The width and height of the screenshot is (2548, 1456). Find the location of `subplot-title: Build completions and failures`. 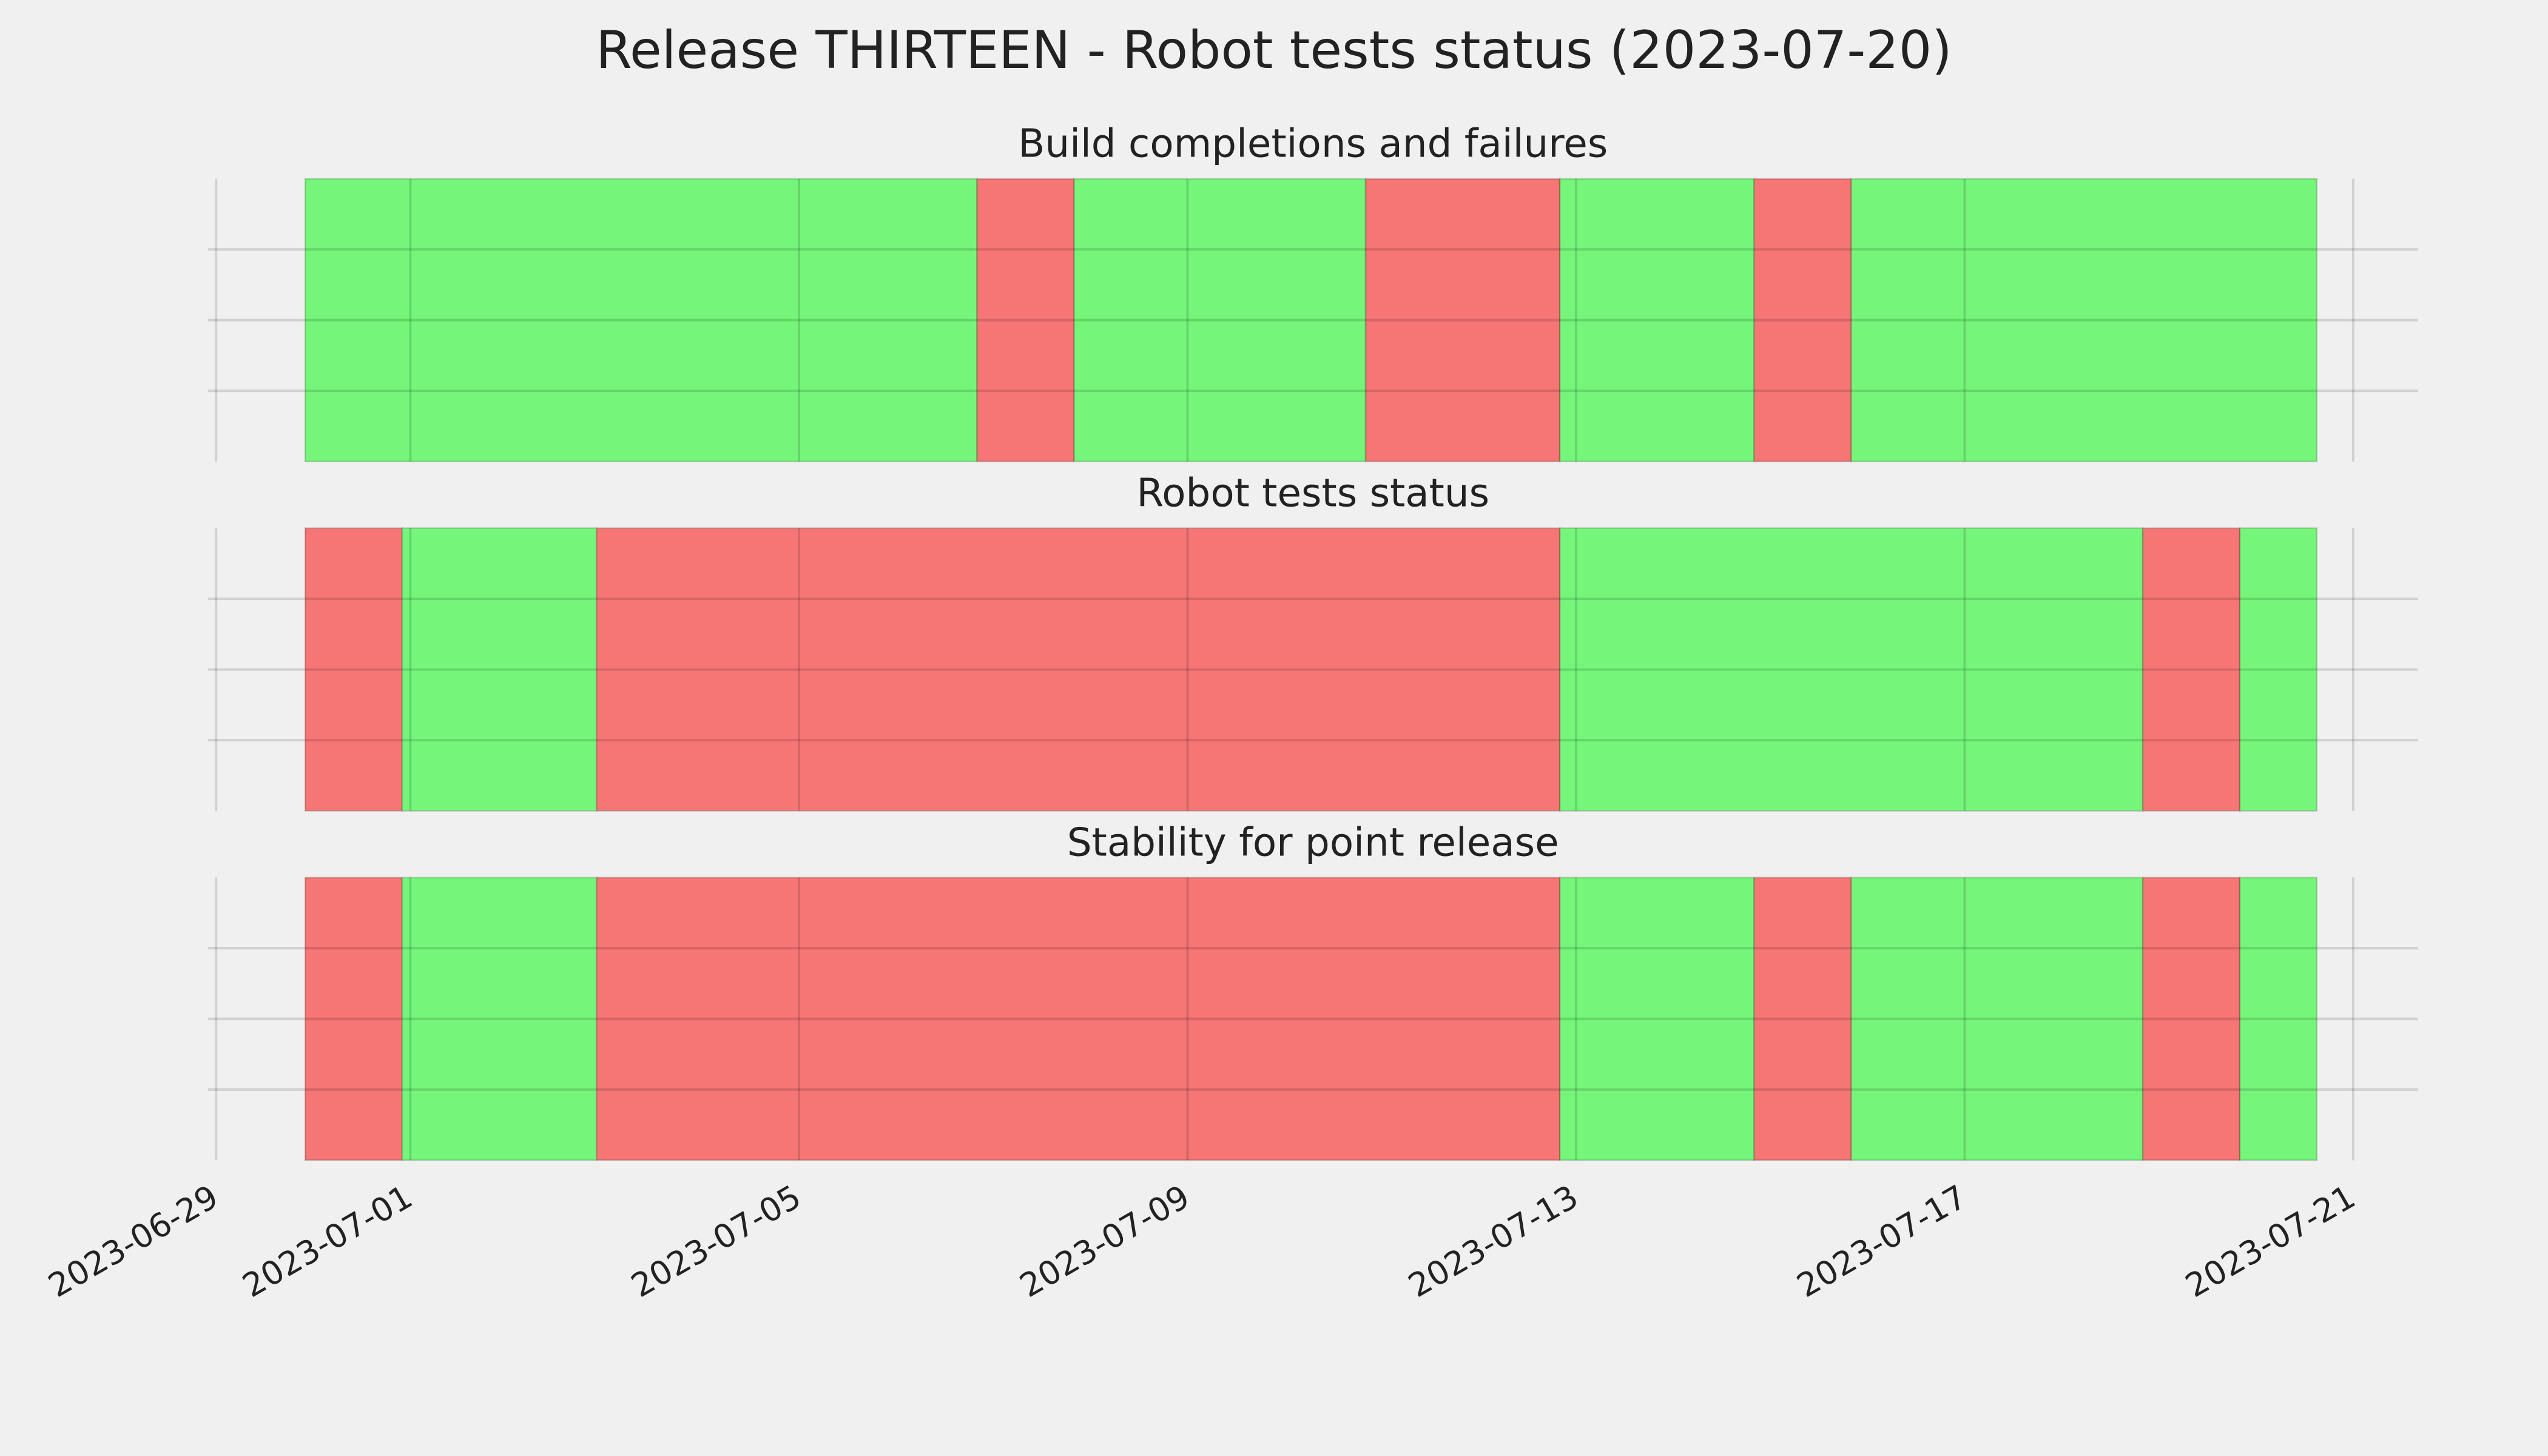

subplot-title: Build completions and failures is located at coordinates (1313, 144).